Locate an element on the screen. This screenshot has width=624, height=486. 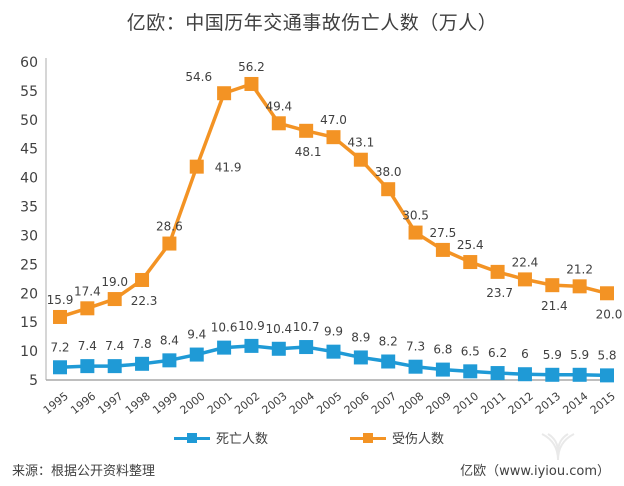
legend-label-deaths: 死亡人数 is located at coordinates (242, 439).